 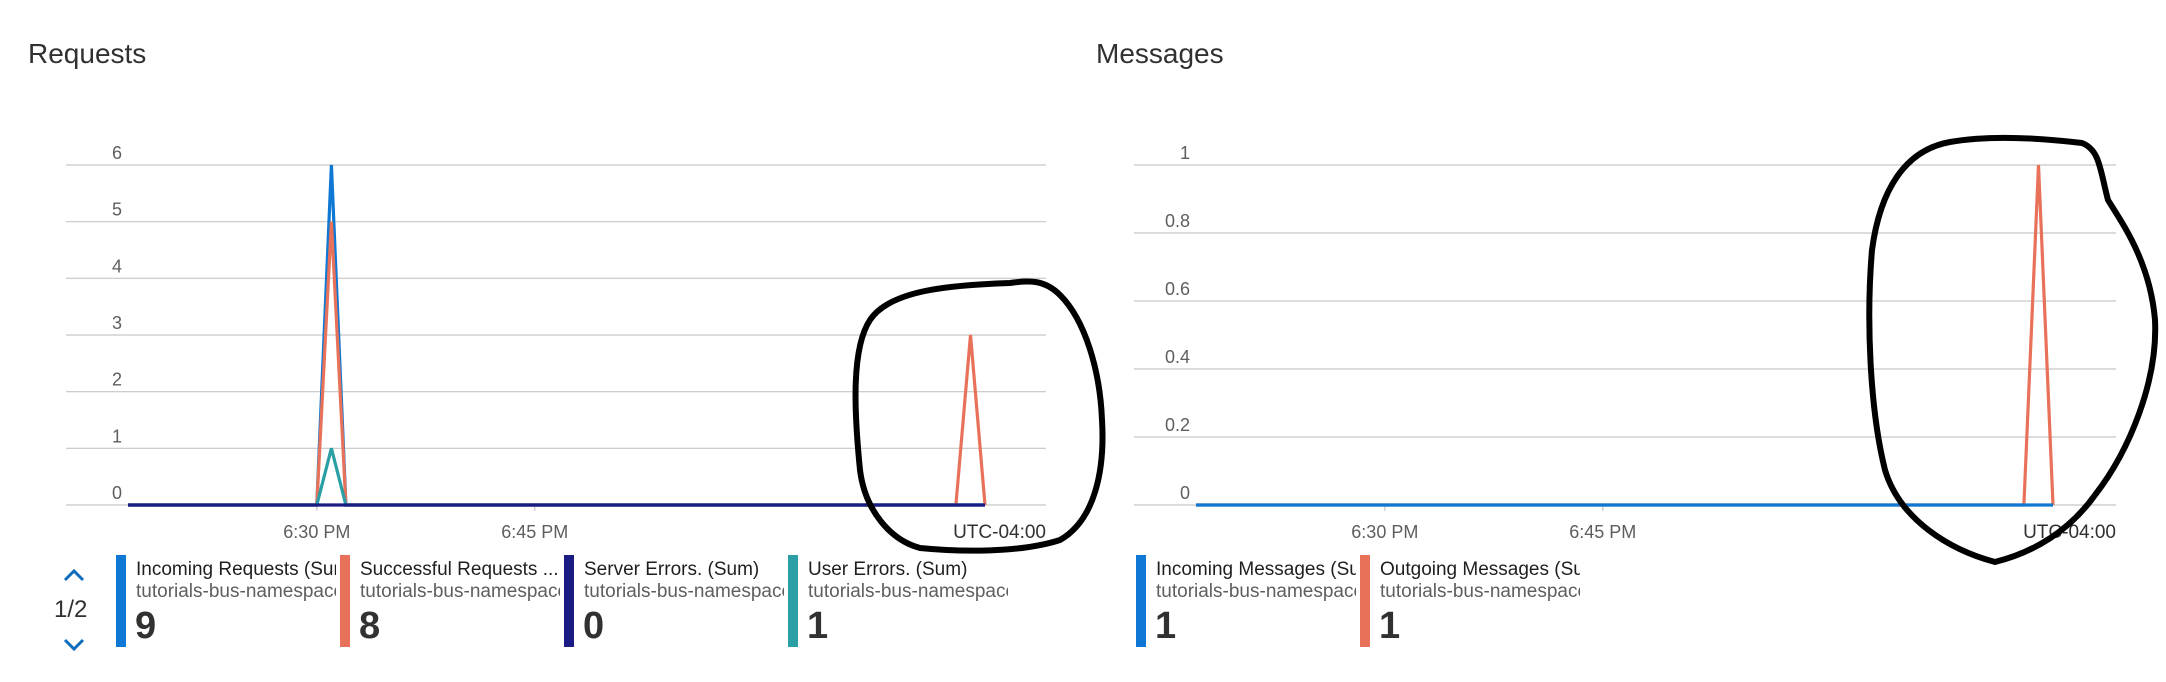 What do you see at coordinates (74, 645) in the screenshot?
I see `chevron-down-icon` at bounding box center [74, 645].